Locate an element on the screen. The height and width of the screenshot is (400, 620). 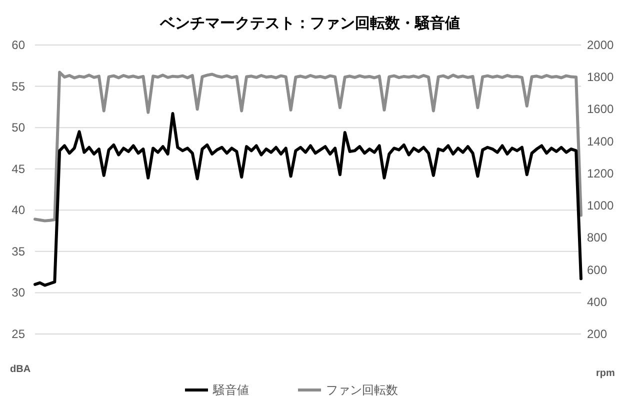
y2-tick-label: 1200 is located at coordinates (600, 173).